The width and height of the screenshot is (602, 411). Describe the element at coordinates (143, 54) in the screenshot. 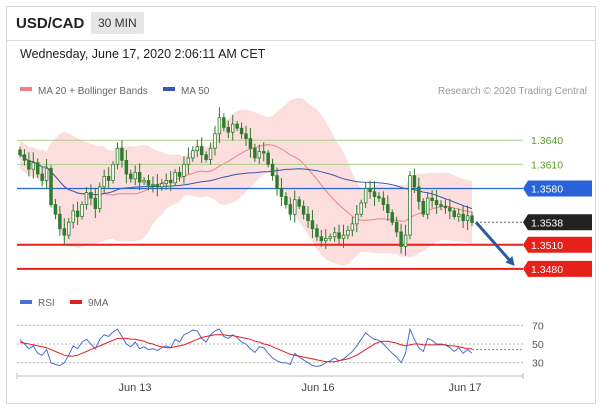

I see `chart-datetime: Wednesday, June 17, 2020 2:06:11 AM CET` at that location.